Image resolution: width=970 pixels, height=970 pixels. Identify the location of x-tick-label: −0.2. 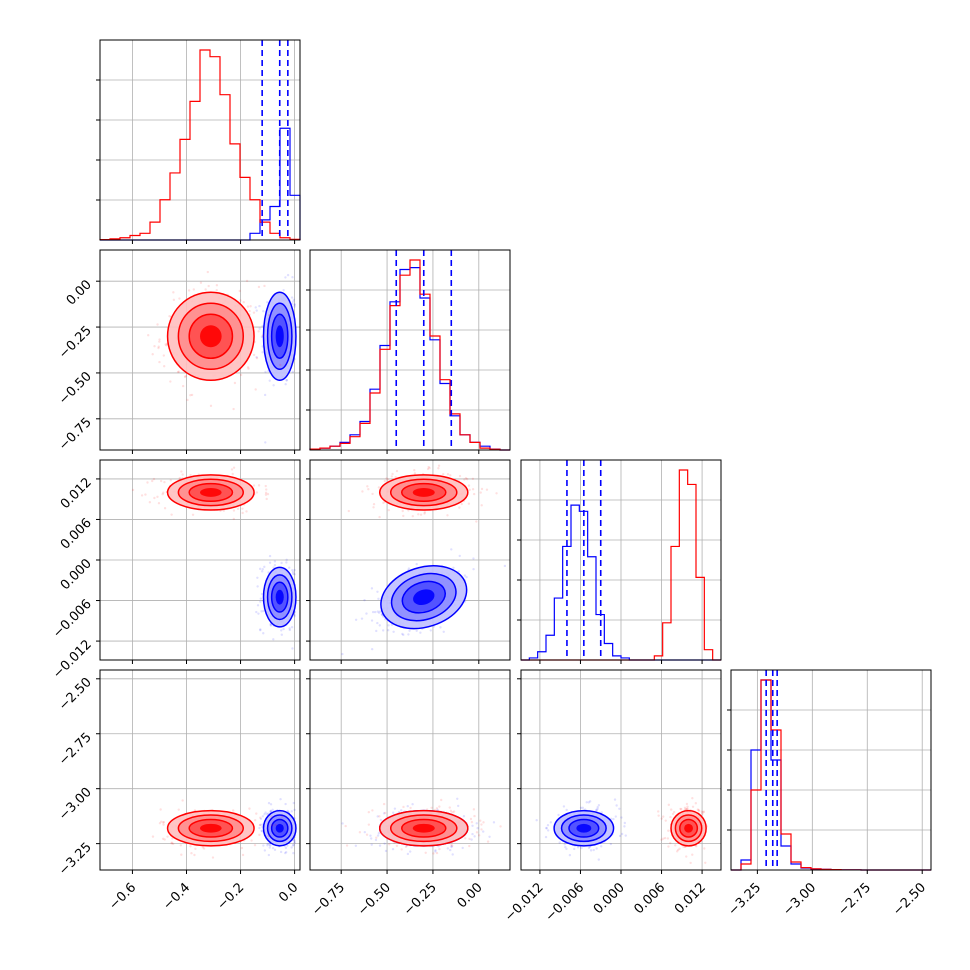
(230, 896).